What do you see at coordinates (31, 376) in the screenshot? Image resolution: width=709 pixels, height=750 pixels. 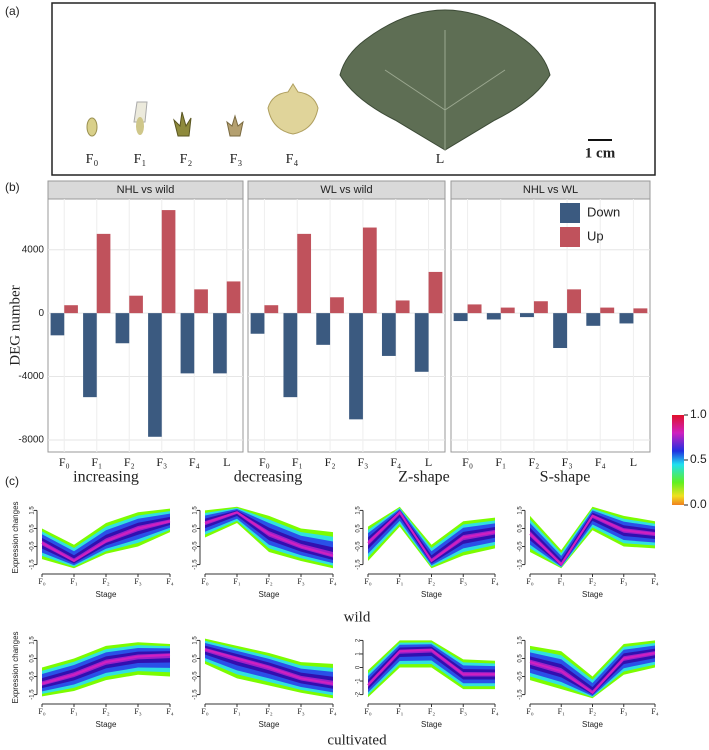 I see `y-tick-label: -4000` at bounding box center [31, 376].